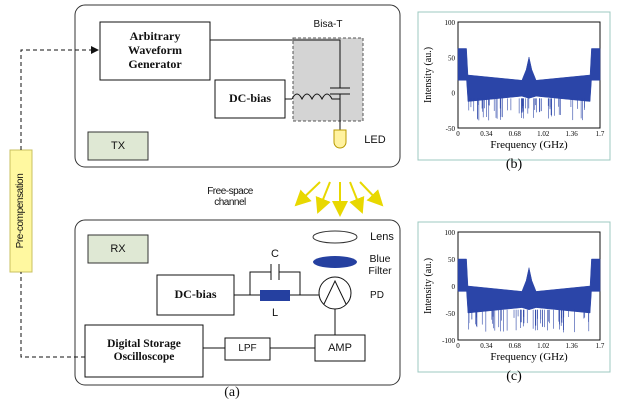 The width and height of the screenshot is (620, 410). Describe the element at coordinates (275, 312) in the screenshot. I see `inductor-label: L` at that location.